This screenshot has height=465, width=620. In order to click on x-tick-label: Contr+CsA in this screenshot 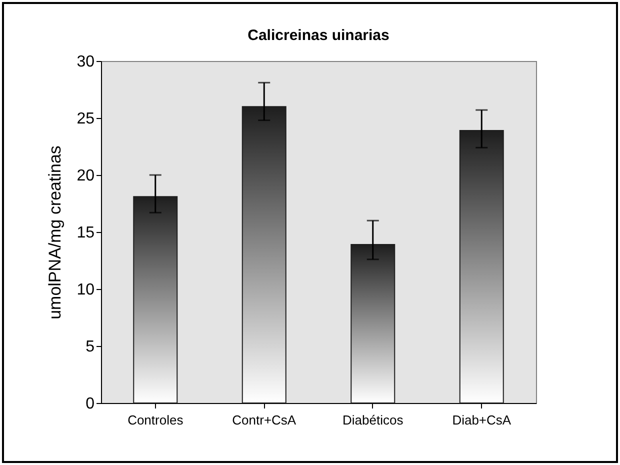, I will do `click(264, 420)`.